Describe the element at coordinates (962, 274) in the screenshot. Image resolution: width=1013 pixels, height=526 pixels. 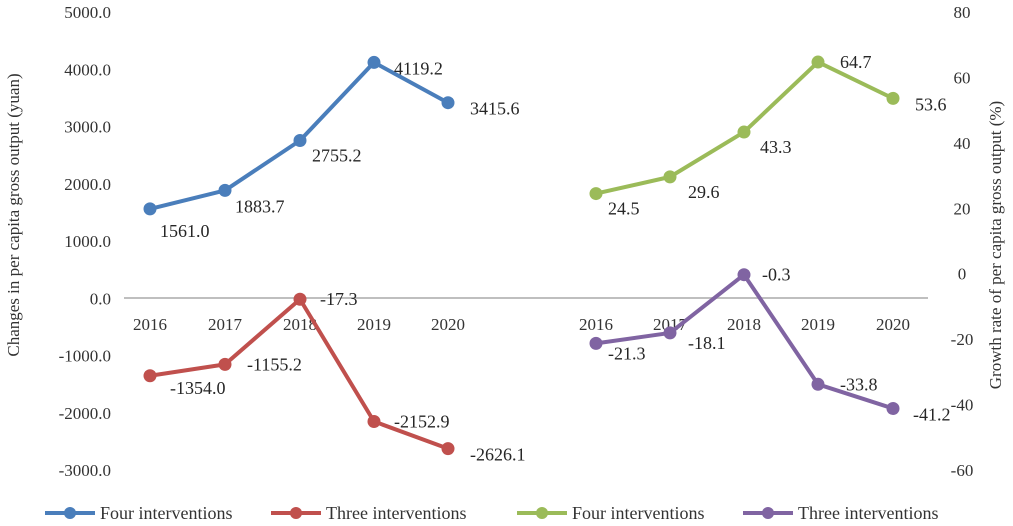
I see `right-axis-tick-label: 0` at that location.